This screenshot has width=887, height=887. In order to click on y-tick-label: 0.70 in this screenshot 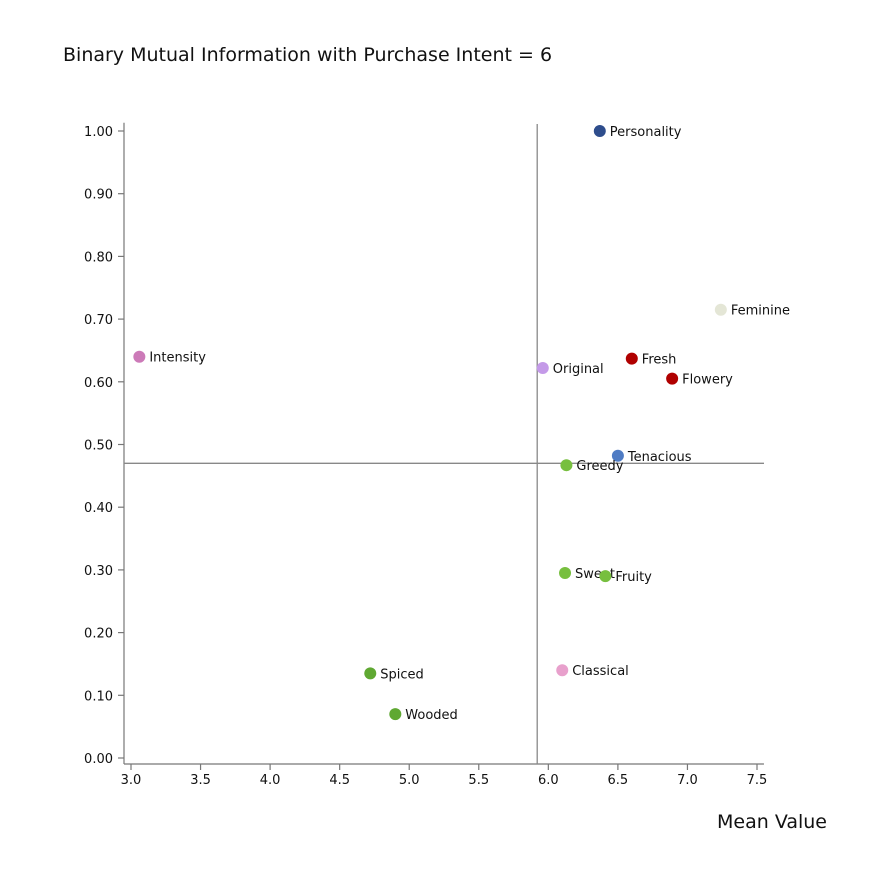, I will do `click(98, 320)`.